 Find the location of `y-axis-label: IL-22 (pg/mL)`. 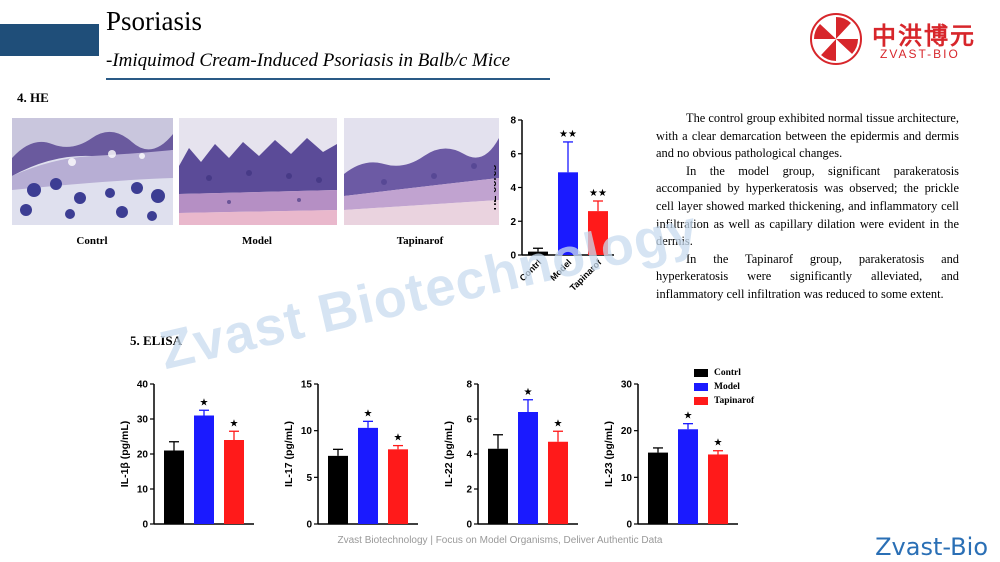

y-axis-label: IL-22 (pg/mL) is located at coordinates (449, 454).